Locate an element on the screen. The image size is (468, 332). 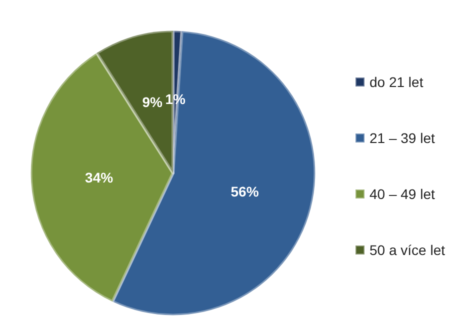
legend-label: do 21 let is located at coordinates (397, 82).